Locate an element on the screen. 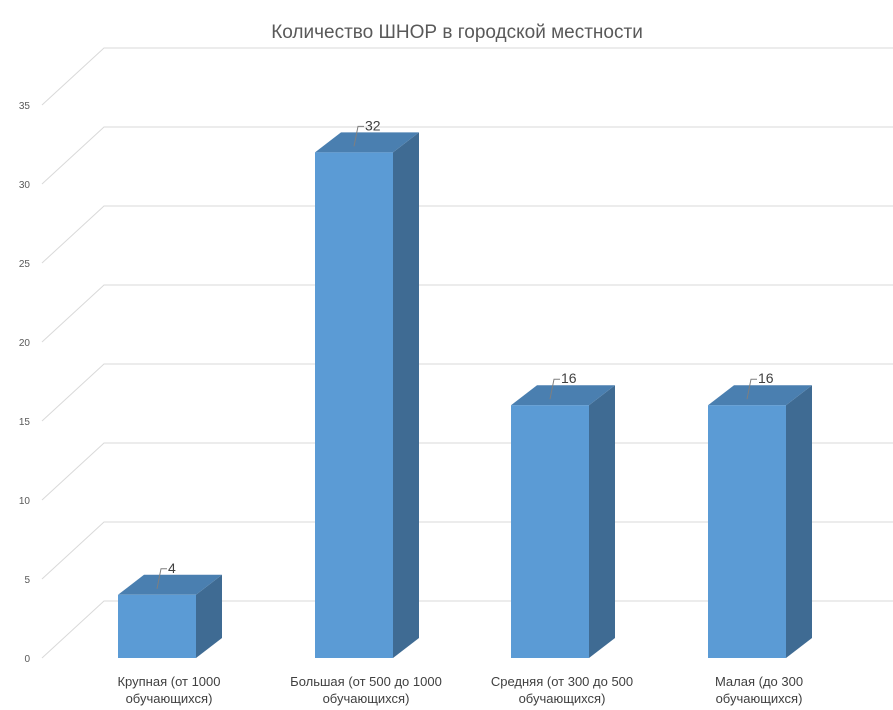 The height and width of the screenshot is (710, 893). category-label: Большая (от 500 до 1000 обучающихся) is located at coordinates (366, 690).